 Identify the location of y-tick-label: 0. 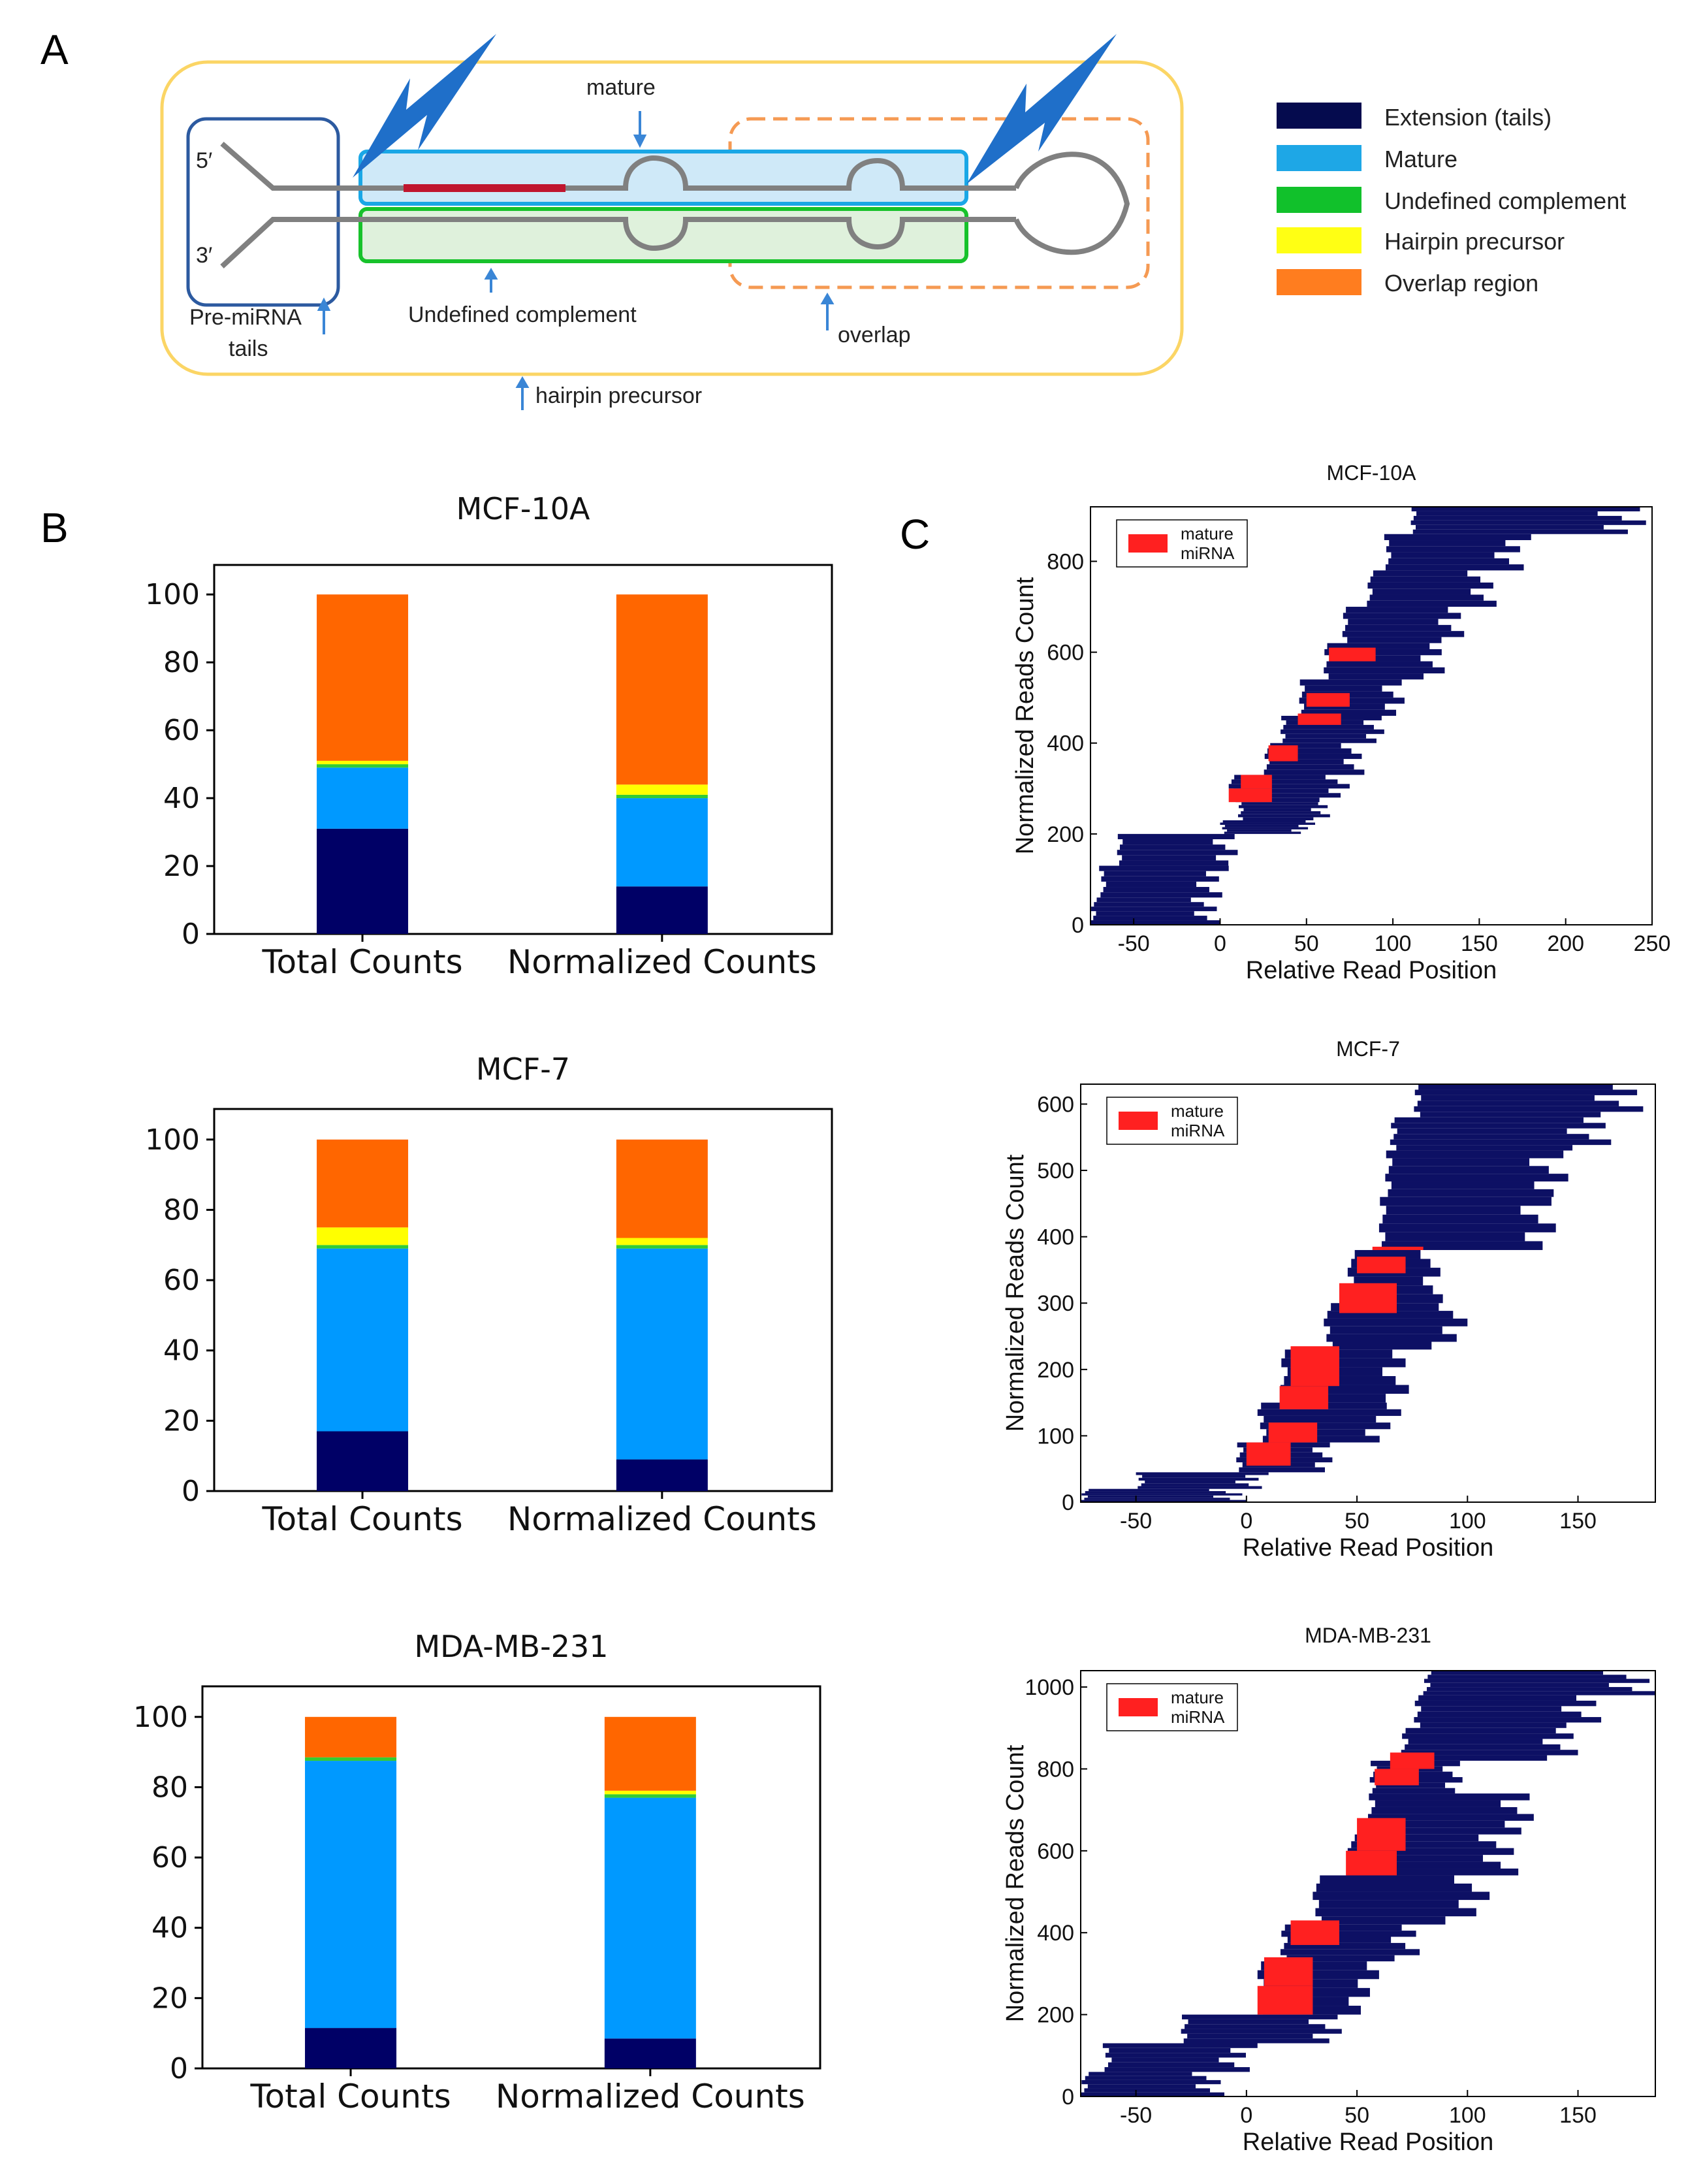
(191, 1491).